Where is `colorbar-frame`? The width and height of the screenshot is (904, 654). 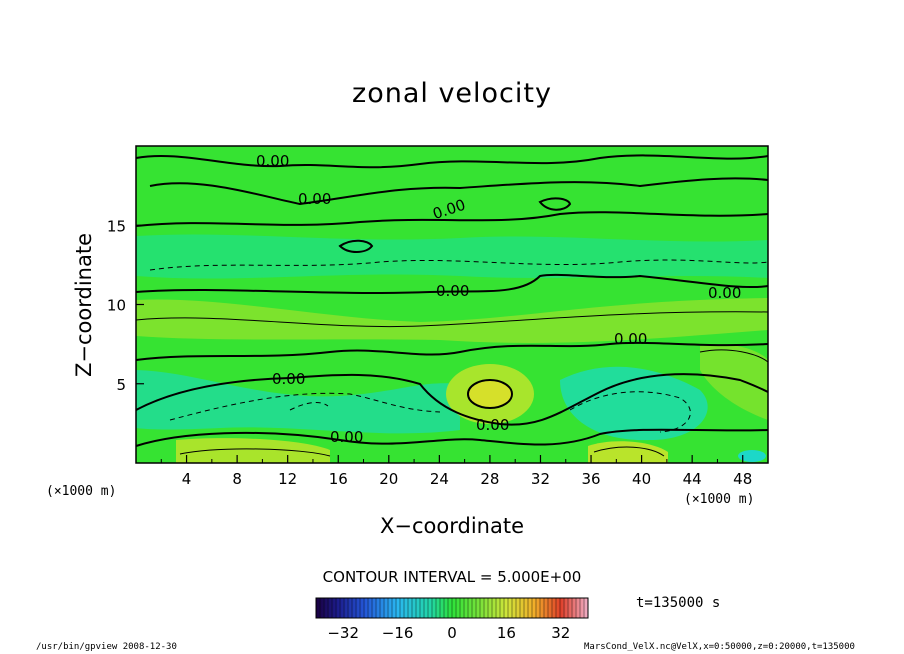
colorbar-frame is located at coordinates (452, 608).